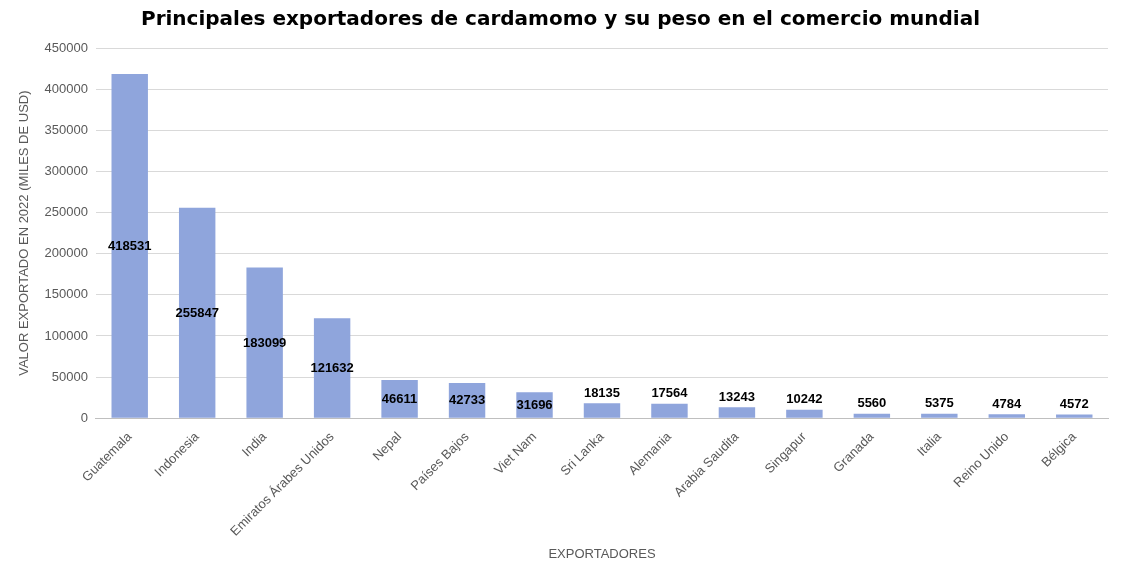 Image resolution: width=1138 pixels, height=576 pixels. Describe the element at coordinates (399, 398) in the screenshot. I see `data-label: 46611` at that location.